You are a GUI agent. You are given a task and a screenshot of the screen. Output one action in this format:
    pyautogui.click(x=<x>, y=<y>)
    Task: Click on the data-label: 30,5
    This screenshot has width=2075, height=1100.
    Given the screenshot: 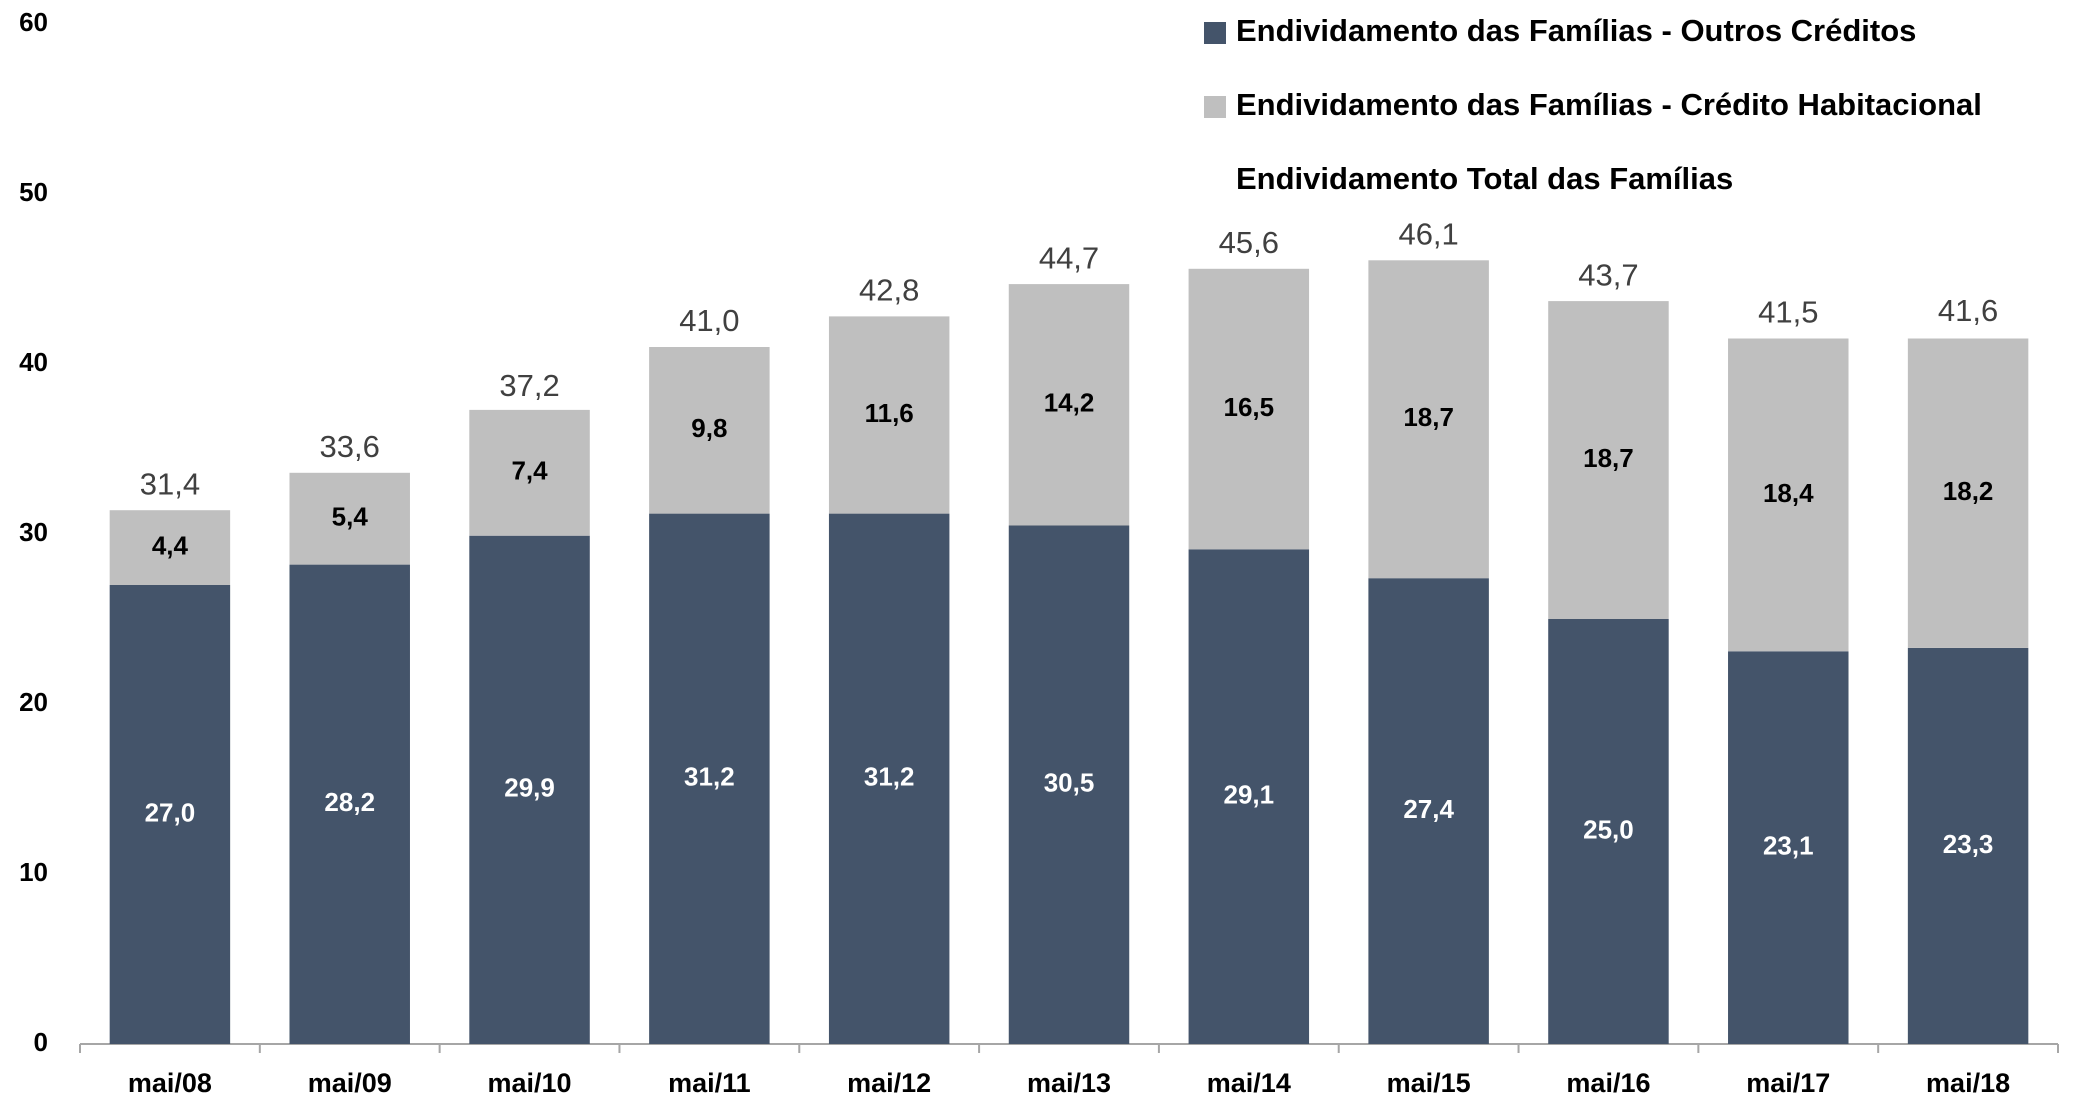 What is the action you would take?
    pyautogui.click(x=1069, y=783)
    